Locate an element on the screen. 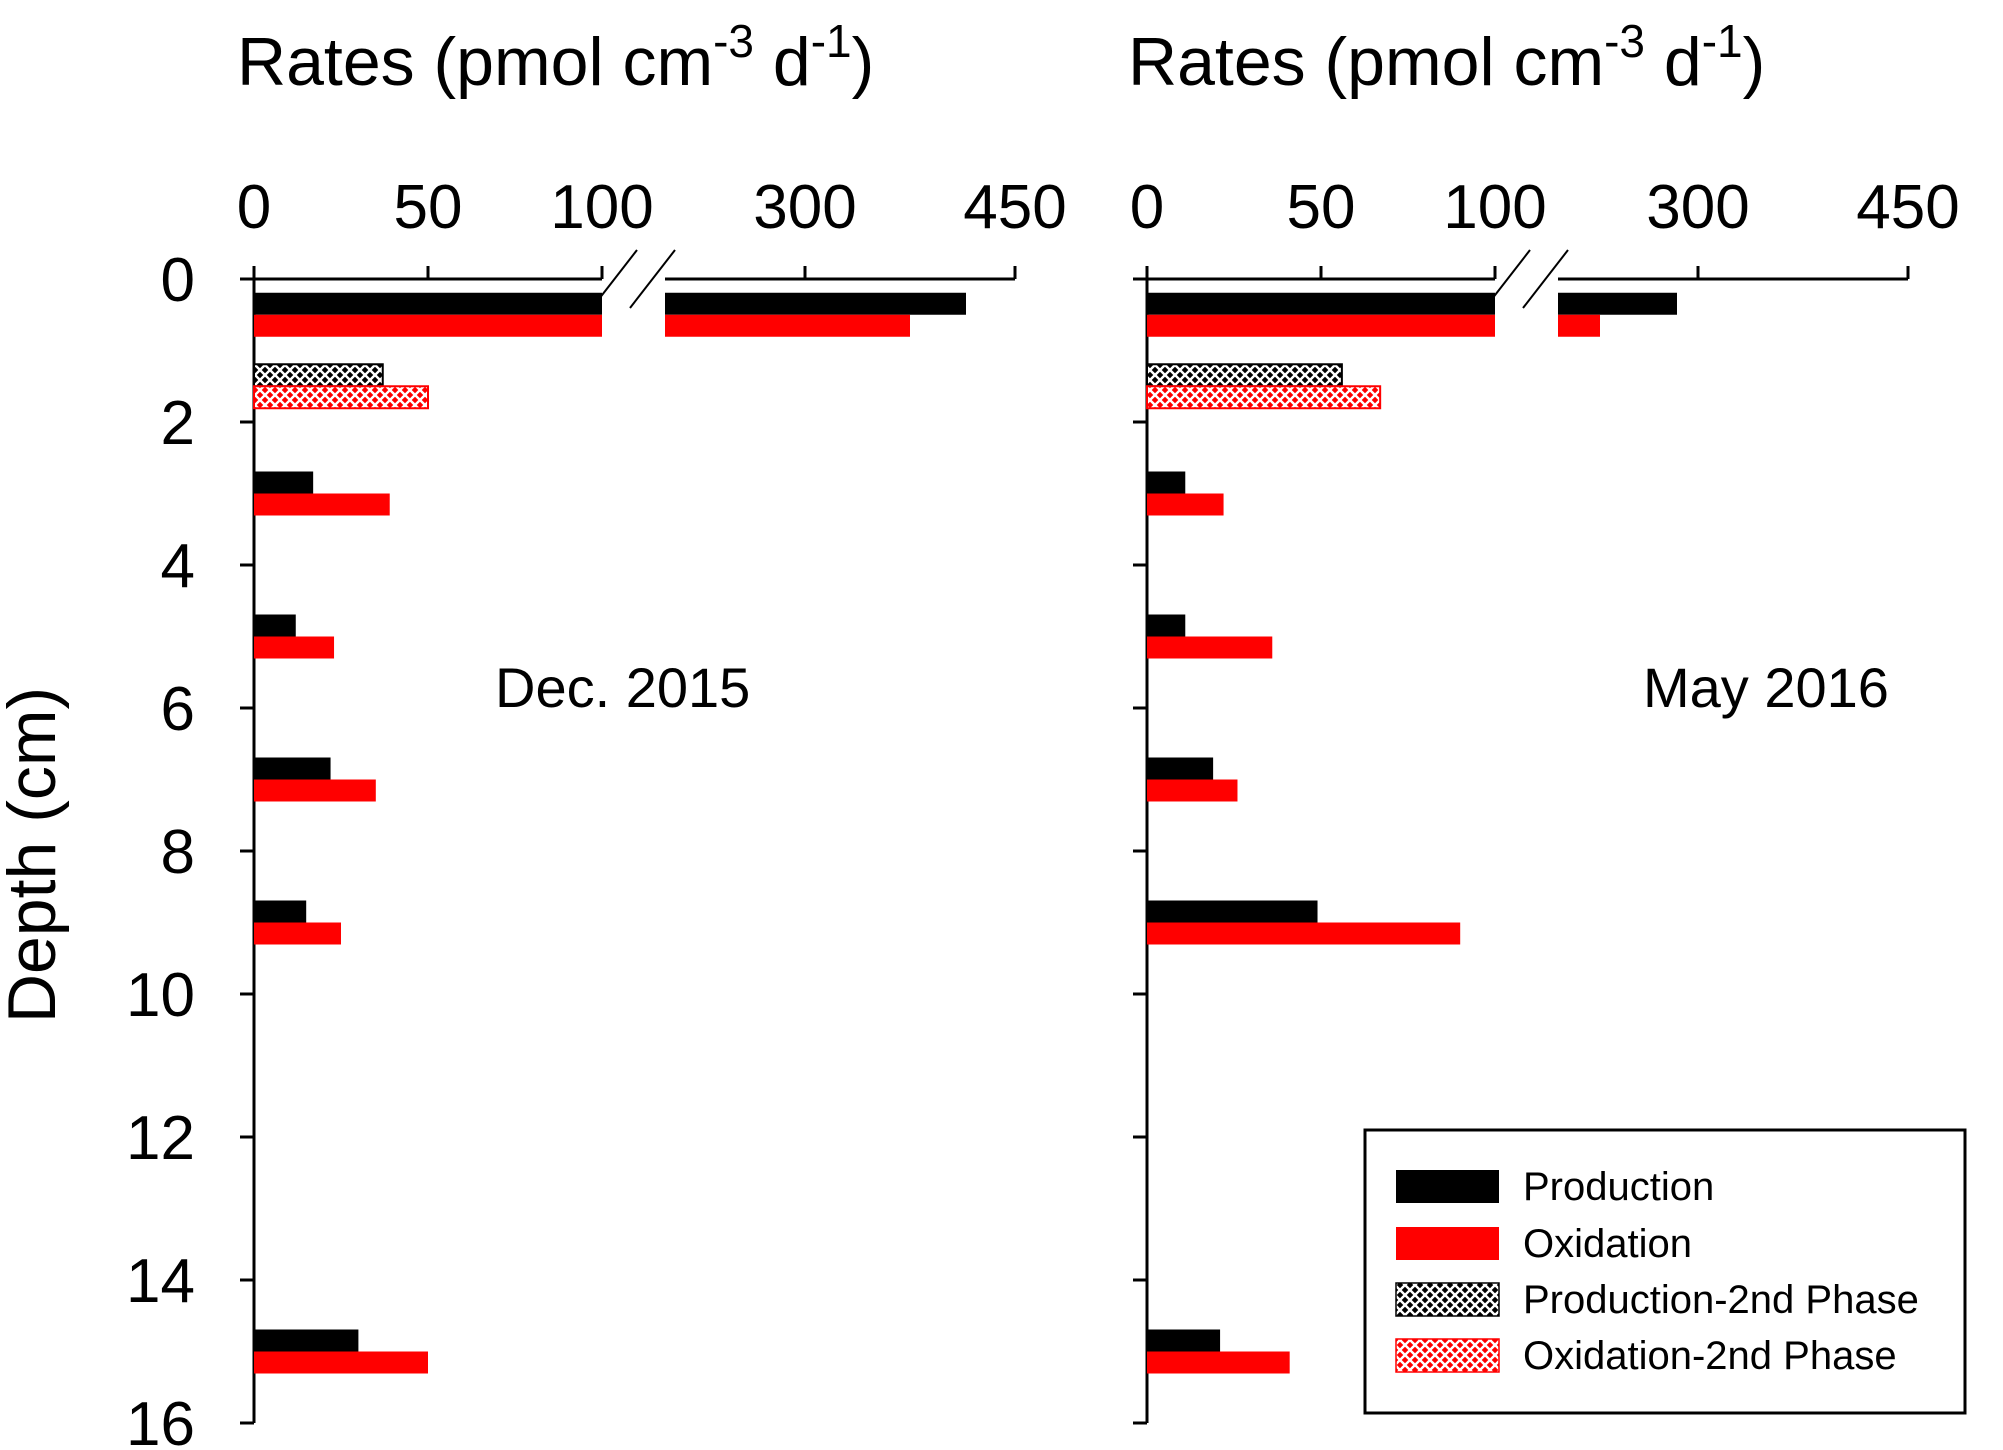 The image size is (2003, 1450). y-tick-label: 0 is located at coordinates (178, 280).